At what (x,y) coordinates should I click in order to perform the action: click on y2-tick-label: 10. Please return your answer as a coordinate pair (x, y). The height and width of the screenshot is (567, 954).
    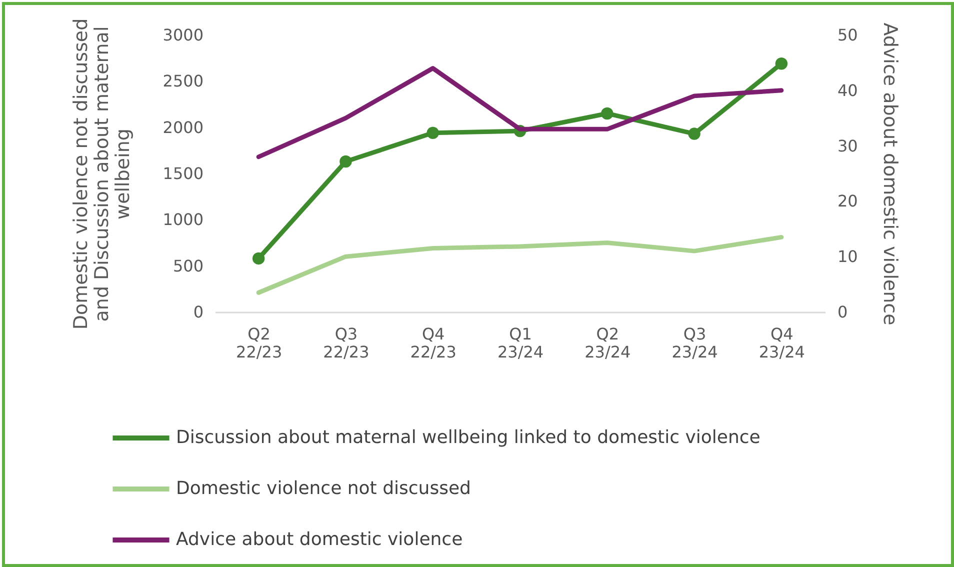
    Looking at the image, I should click on (848, 256).